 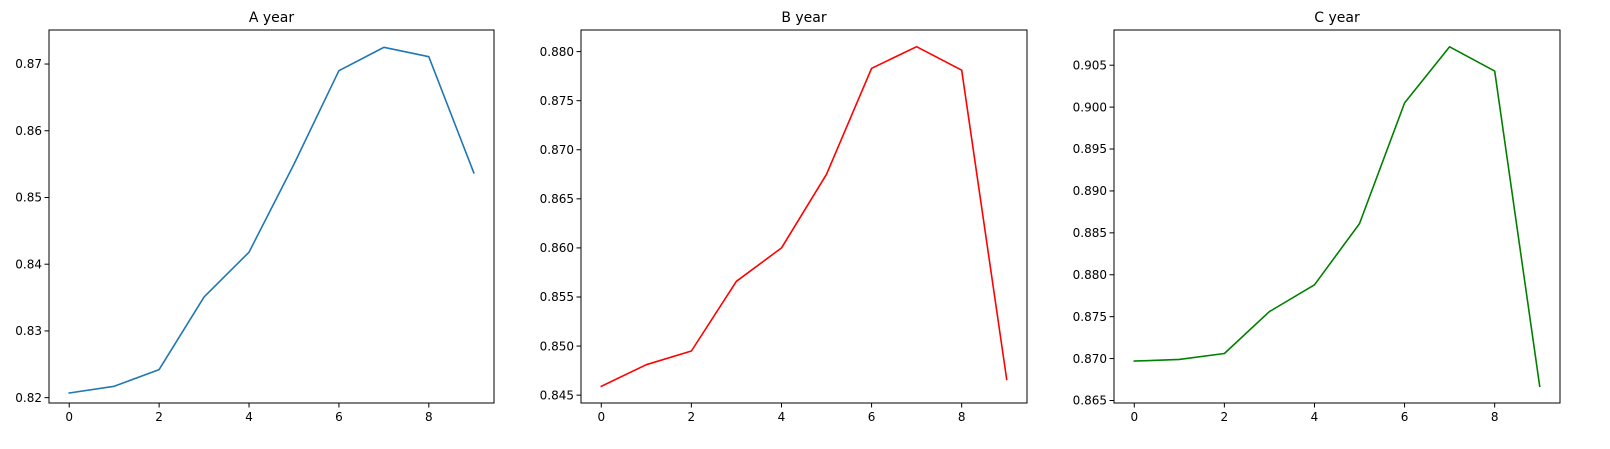 I want to click on y-tick-label: 0.86, so click(x=28, y=131).